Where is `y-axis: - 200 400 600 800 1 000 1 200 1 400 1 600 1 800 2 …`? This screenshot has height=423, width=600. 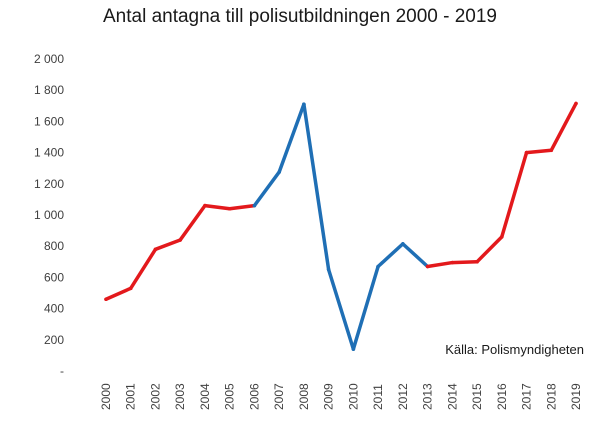
y-axis: - 200 400 600 800 1 000 1 200 1 400 1 600 1 800 2 … is located at coordinates (49, 215).